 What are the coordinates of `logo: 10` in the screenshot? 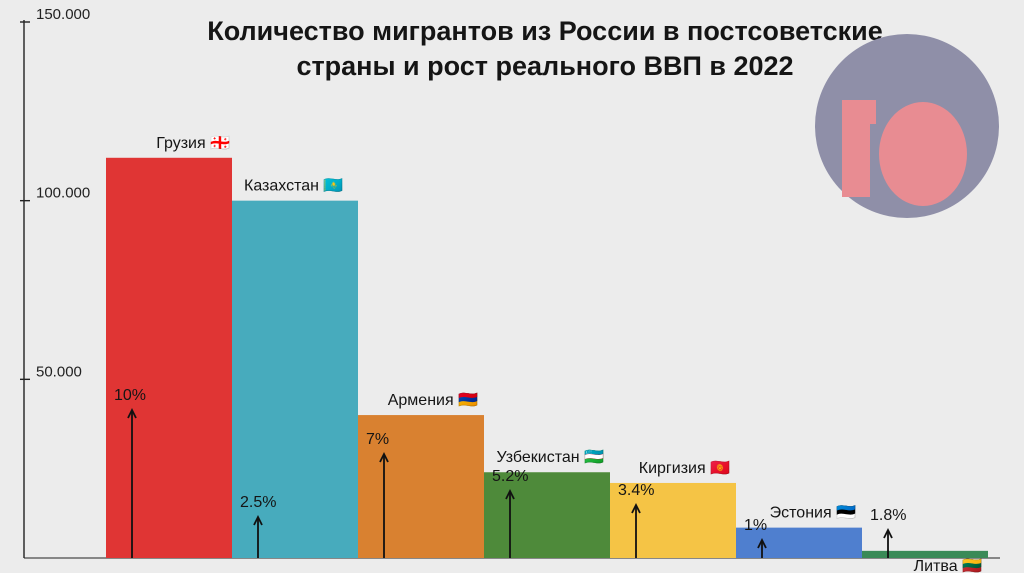 It's located at (907, 126).